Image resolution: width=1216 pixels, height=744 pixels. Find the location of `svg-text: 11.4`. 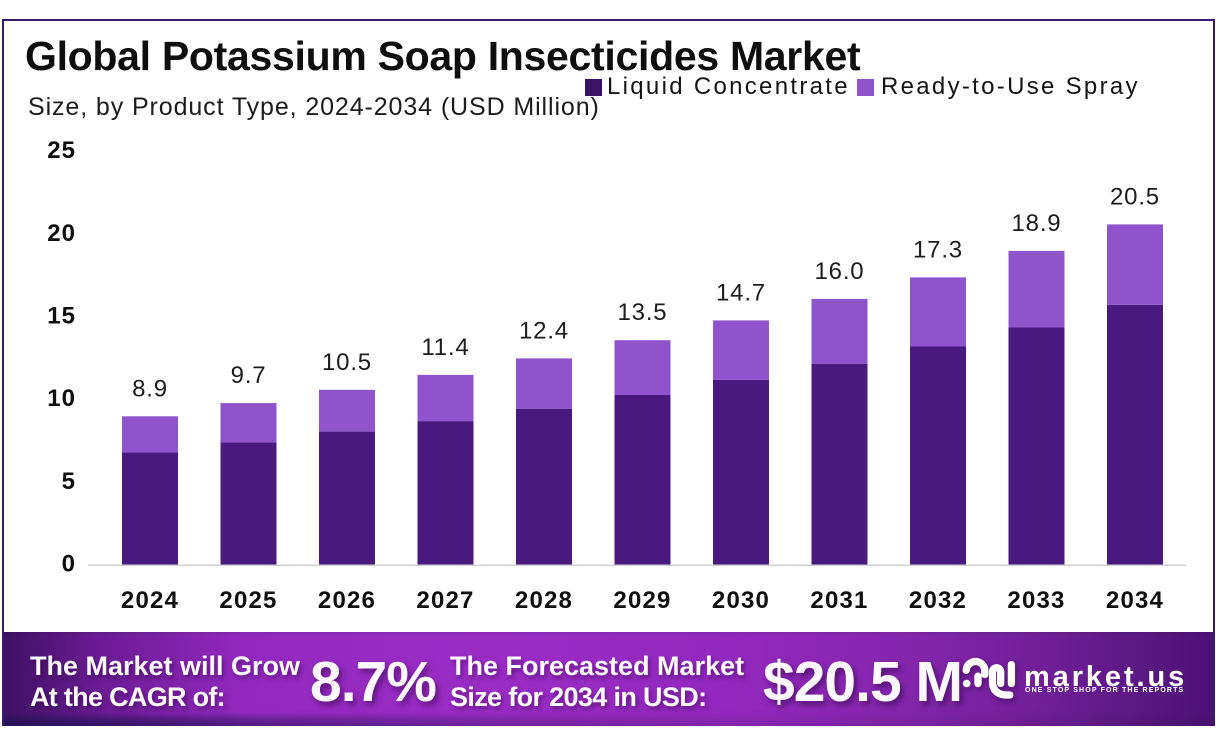

svg-text: 11.4 is located at coordinates (445, 347).